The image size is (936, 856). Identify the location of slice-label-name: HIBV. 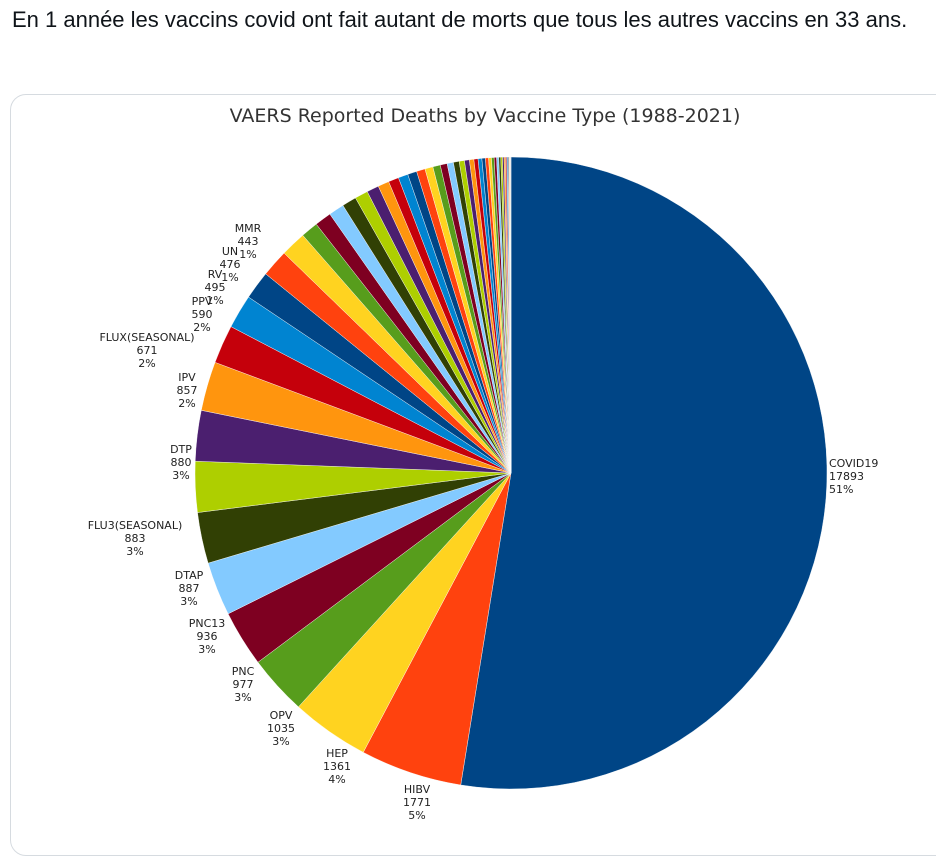
(417, 789).